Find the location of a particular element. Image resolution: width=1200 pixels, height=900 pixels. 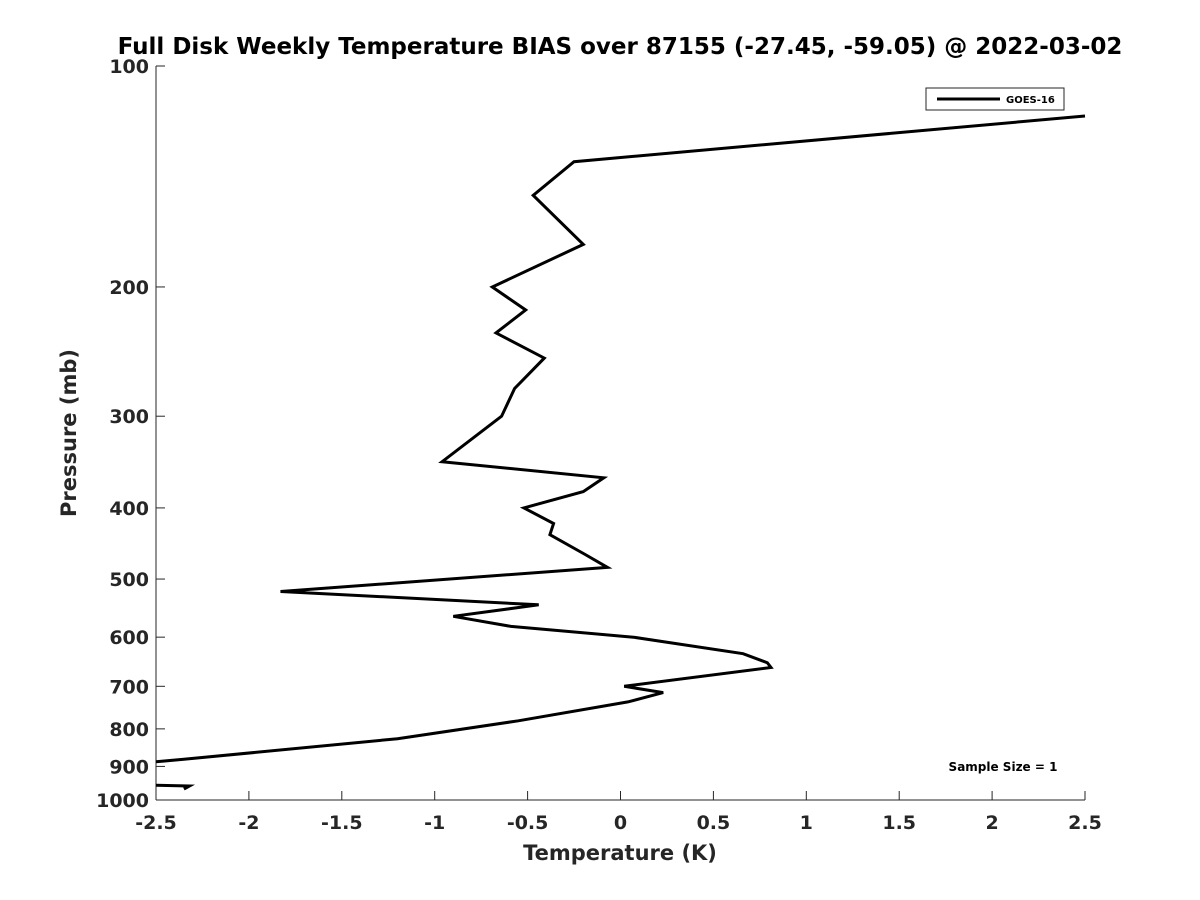

y-tick-label: 400 is located at coordinates (129, 509).